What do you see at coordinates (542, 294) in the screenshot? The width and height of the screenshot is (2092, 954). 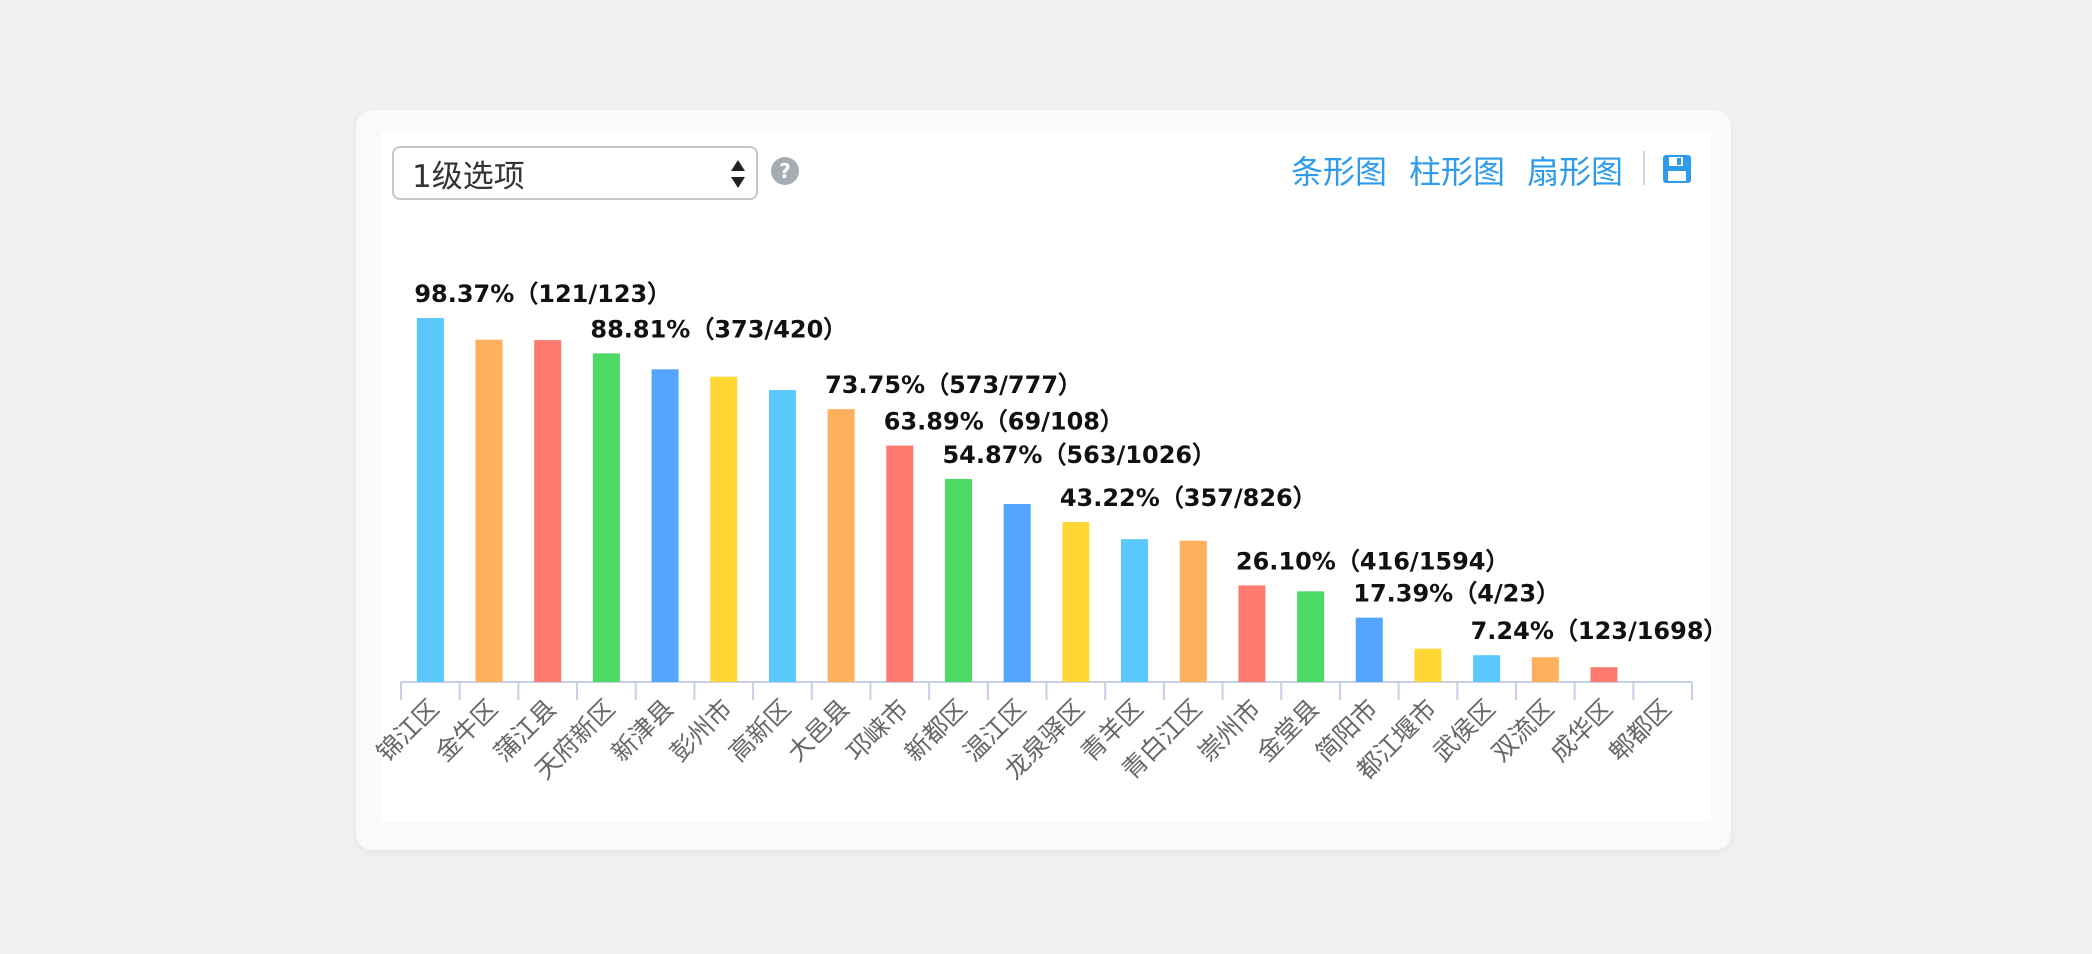 I see `data-label: 98.37%（121/123）` at bounding box center [542, 294].